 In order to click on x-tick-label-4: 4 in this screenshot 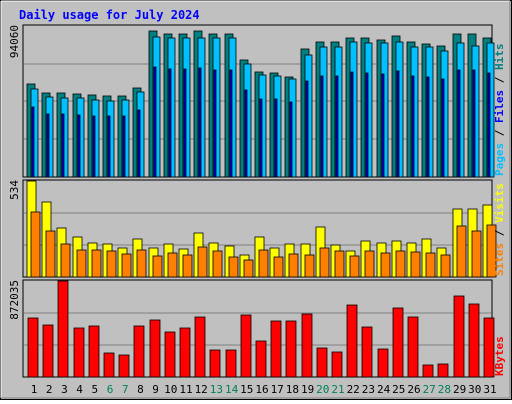, I will do `click(79, 389)`.